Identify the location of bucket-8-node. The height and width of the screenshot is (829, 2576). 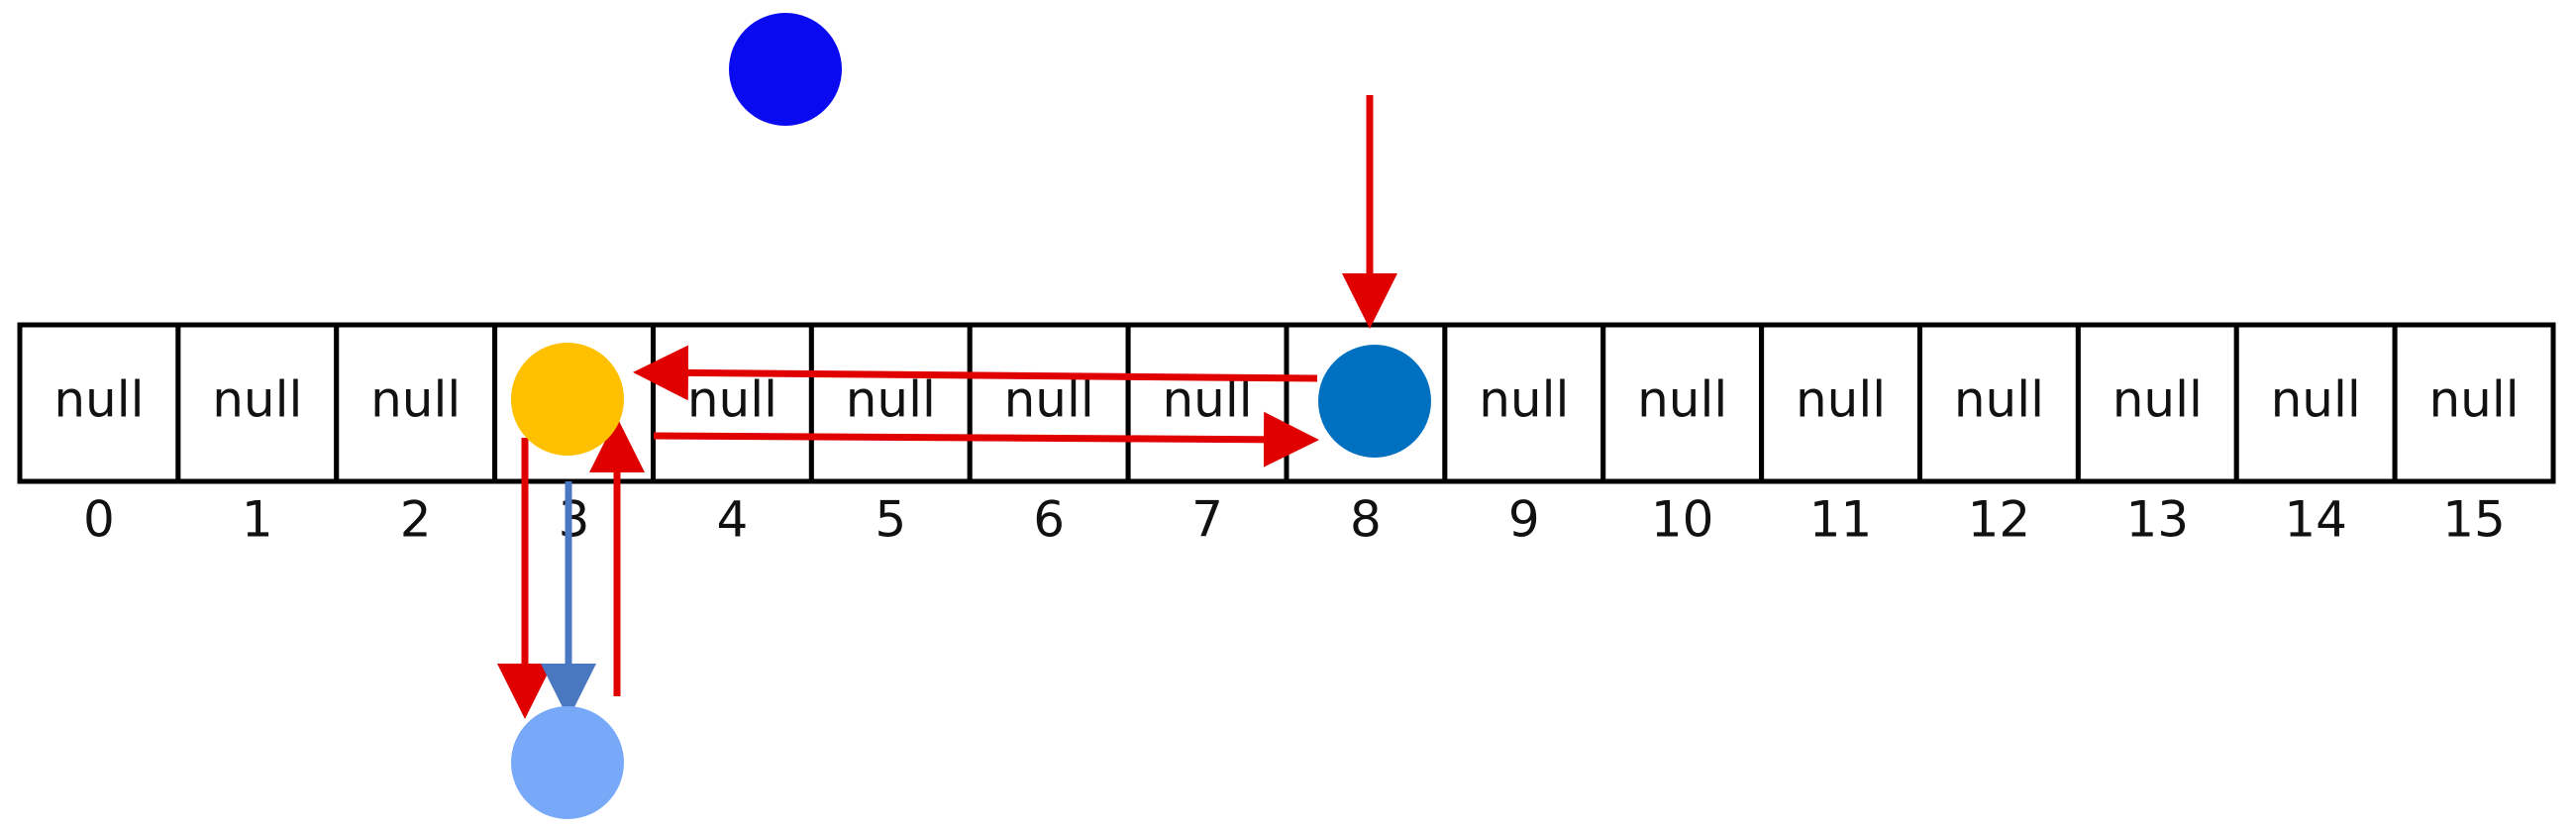
(1374, 401).